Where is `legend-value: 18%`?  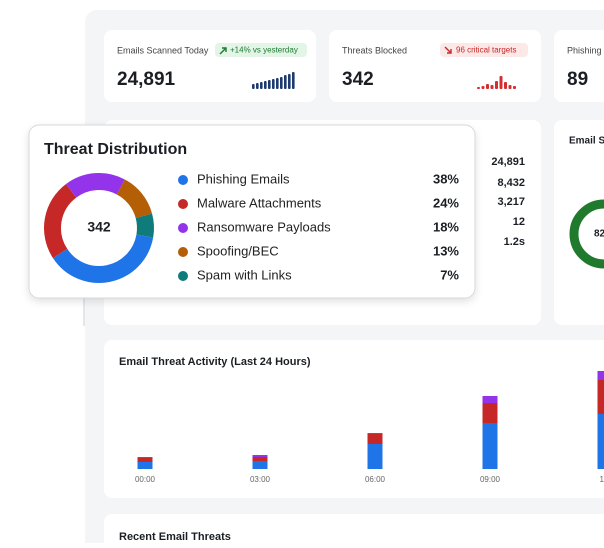 legend-value: 18% is located at coordinates (446, 226).